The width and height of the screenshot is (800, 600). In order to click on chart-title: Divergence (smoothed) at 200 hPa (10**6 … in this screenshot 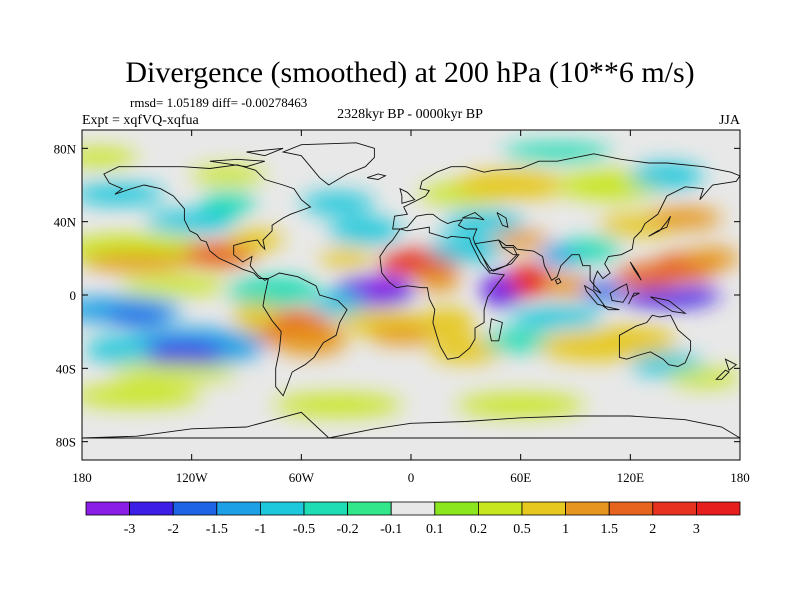, I will do `click(409, 72)`.